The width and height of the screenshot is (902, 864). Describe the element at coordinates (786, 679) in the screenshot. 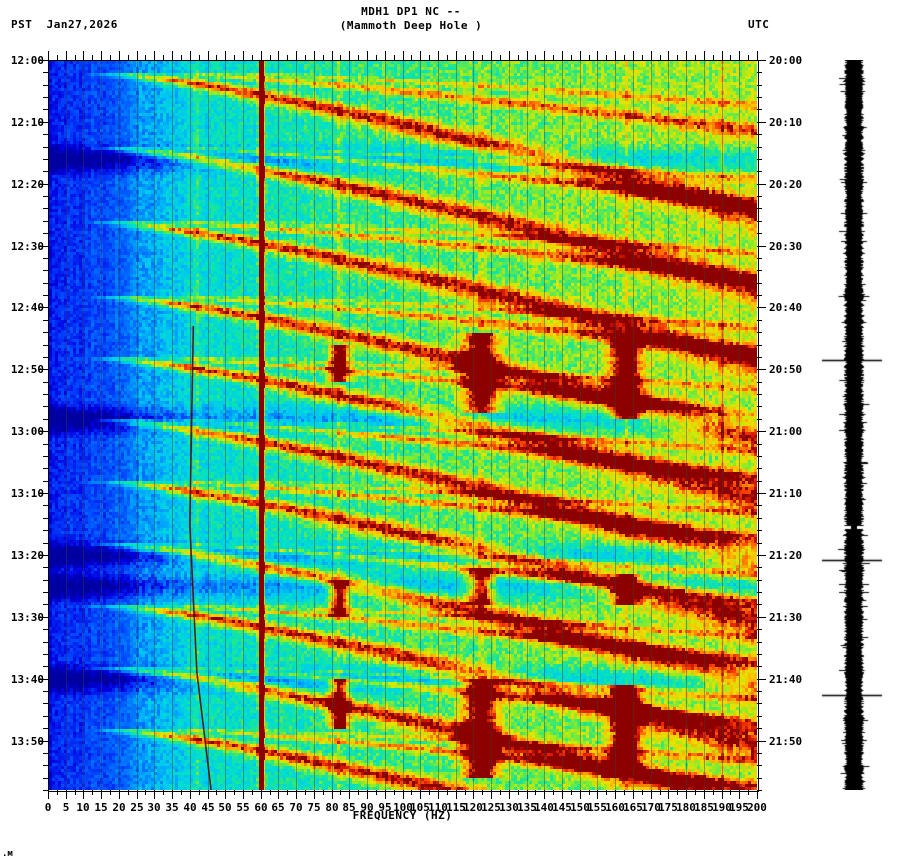

I see `y-axis-label-utc-2140: 21:40` at that location.